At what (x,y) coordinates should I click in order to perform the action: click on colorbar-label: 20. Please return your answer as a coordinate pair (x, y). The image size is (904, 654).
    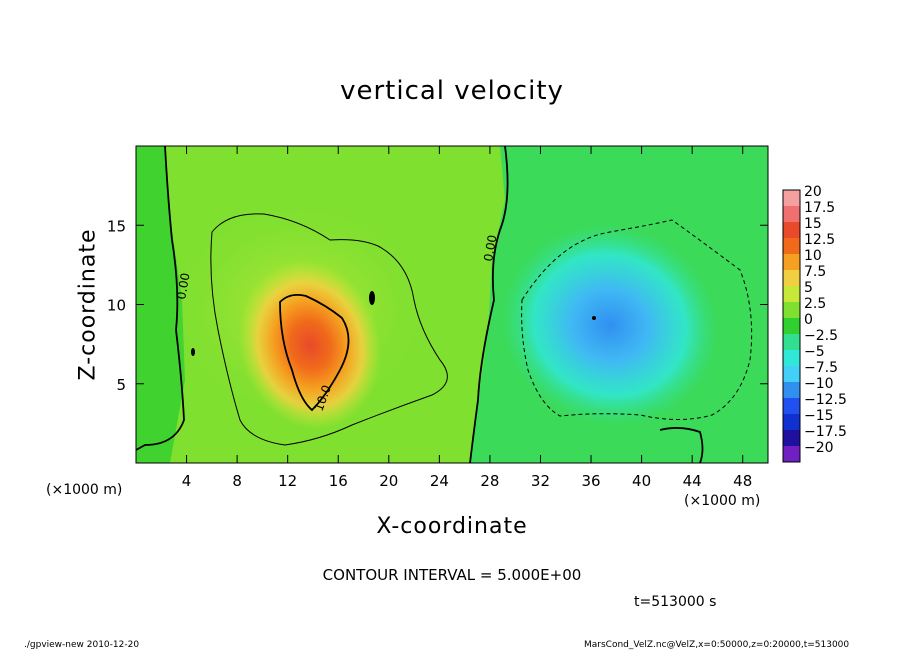
    Looking at the image, I should click on (813, 192).